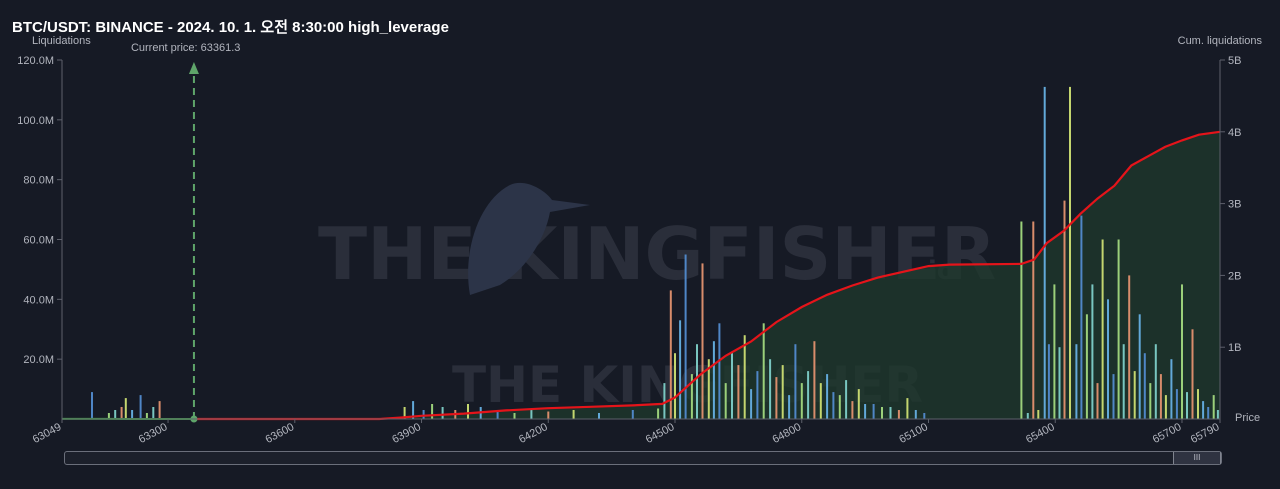 This screenshot has height=489, width=1280. What do you see at coordinates (1234, 205) in the screenshot?
I see `y2-tick-label: 3B` at bounding box center [1234, 205].